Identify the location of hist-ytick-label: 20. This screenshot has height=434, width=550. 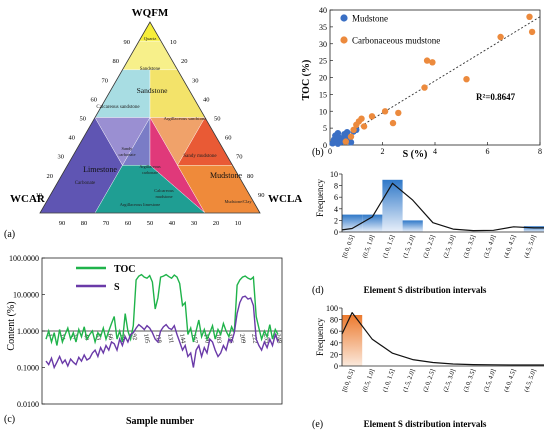
(334, 354).